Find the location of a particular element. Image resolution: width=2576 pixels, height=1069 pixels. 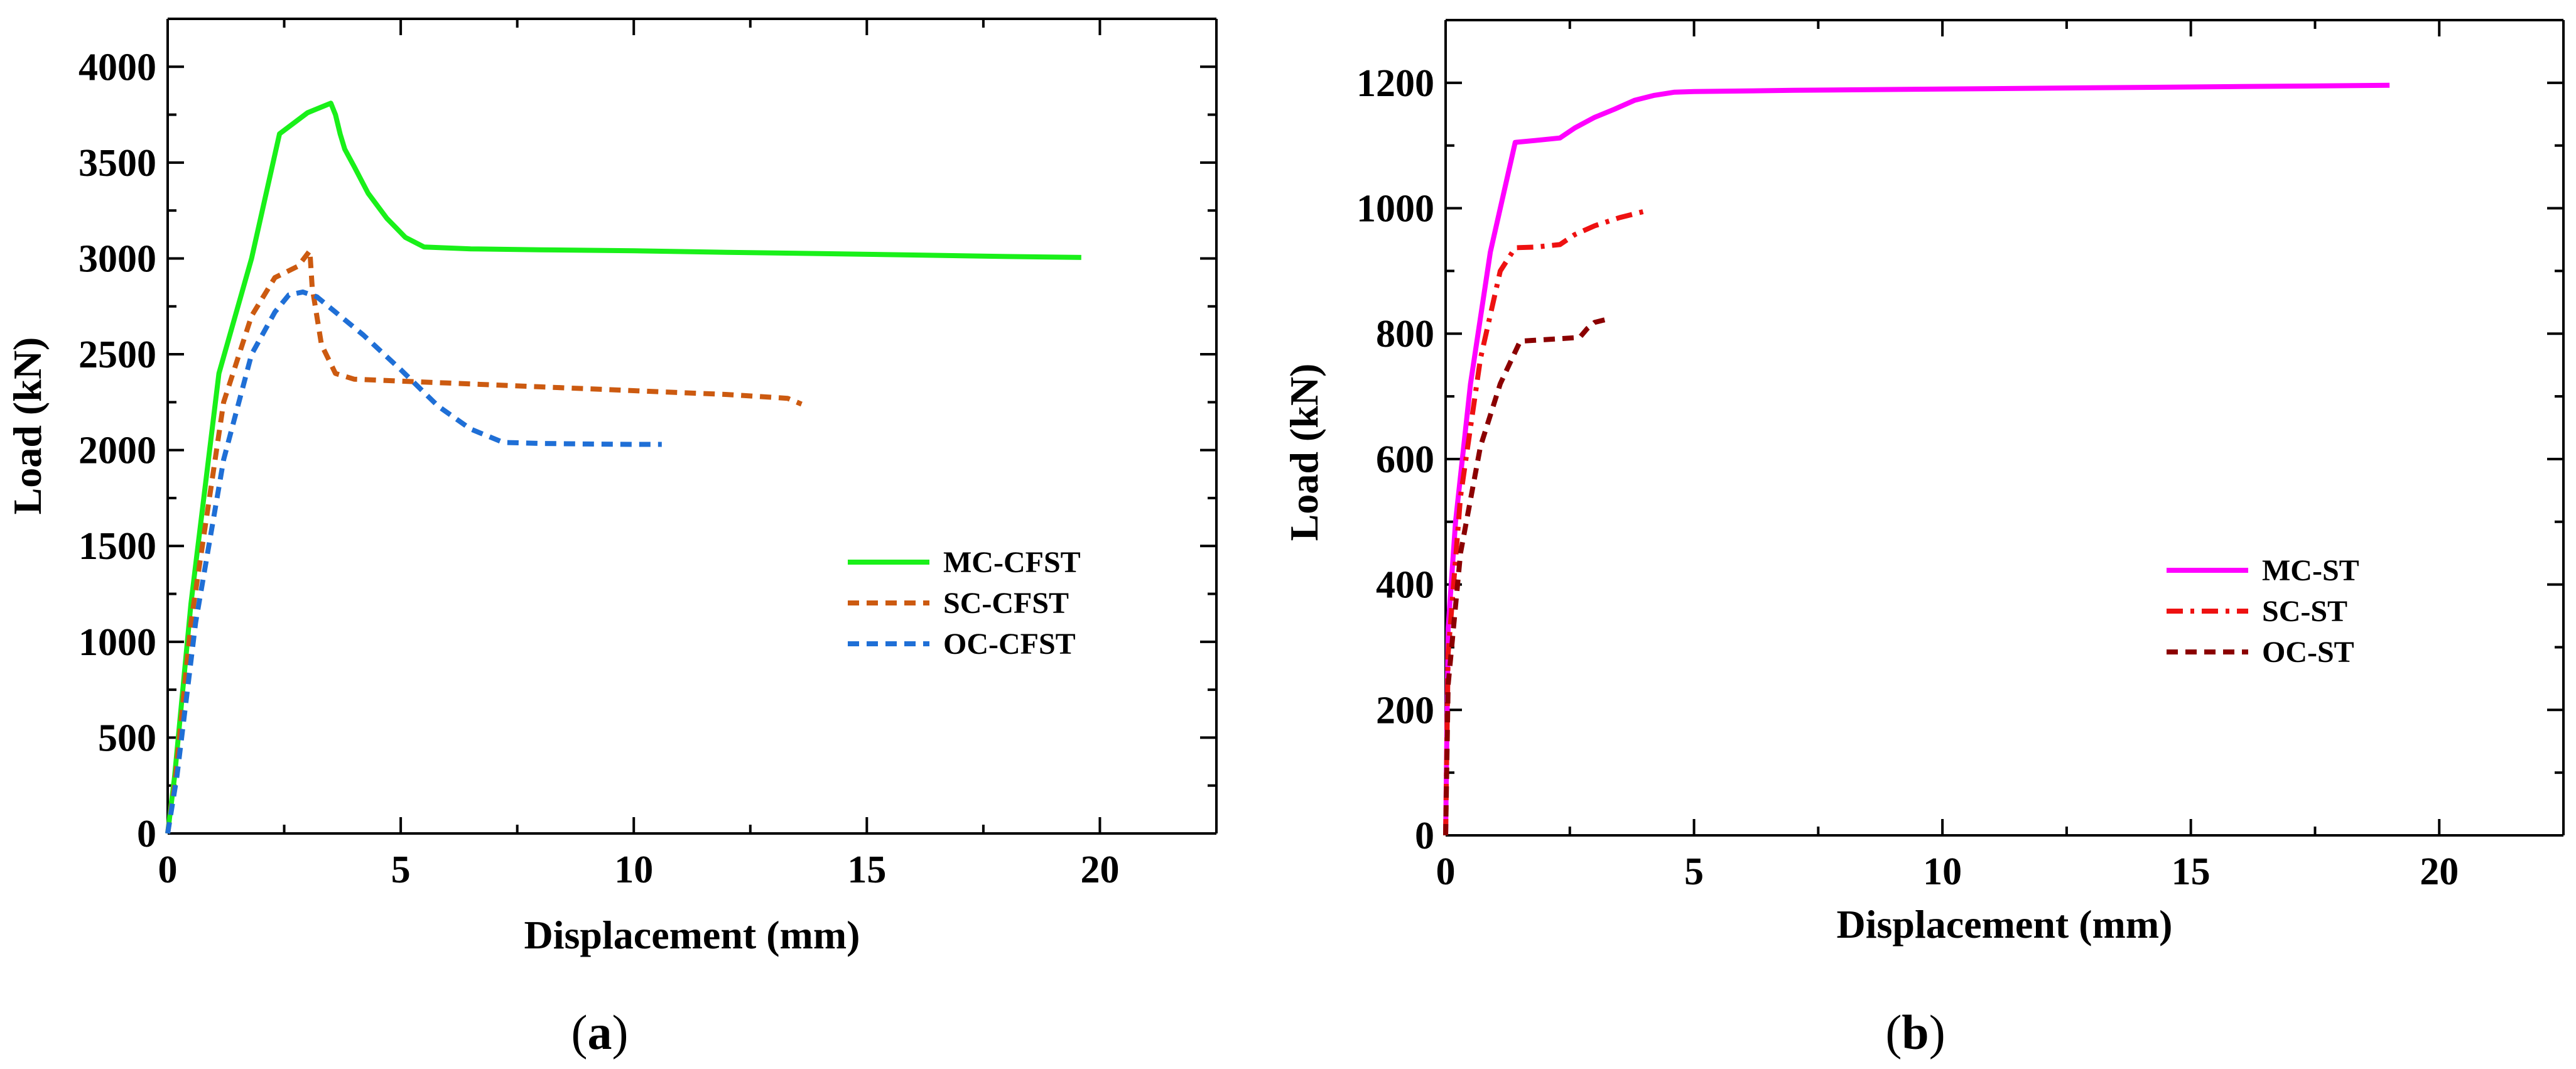

caption-b: (b) is located at coordinates (1915, 1032).